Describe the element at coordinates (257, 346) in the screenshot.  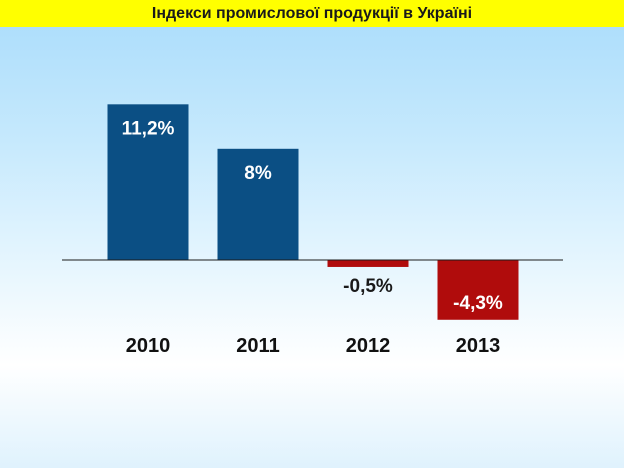
I see `category-label-2011: 2011` at that location.